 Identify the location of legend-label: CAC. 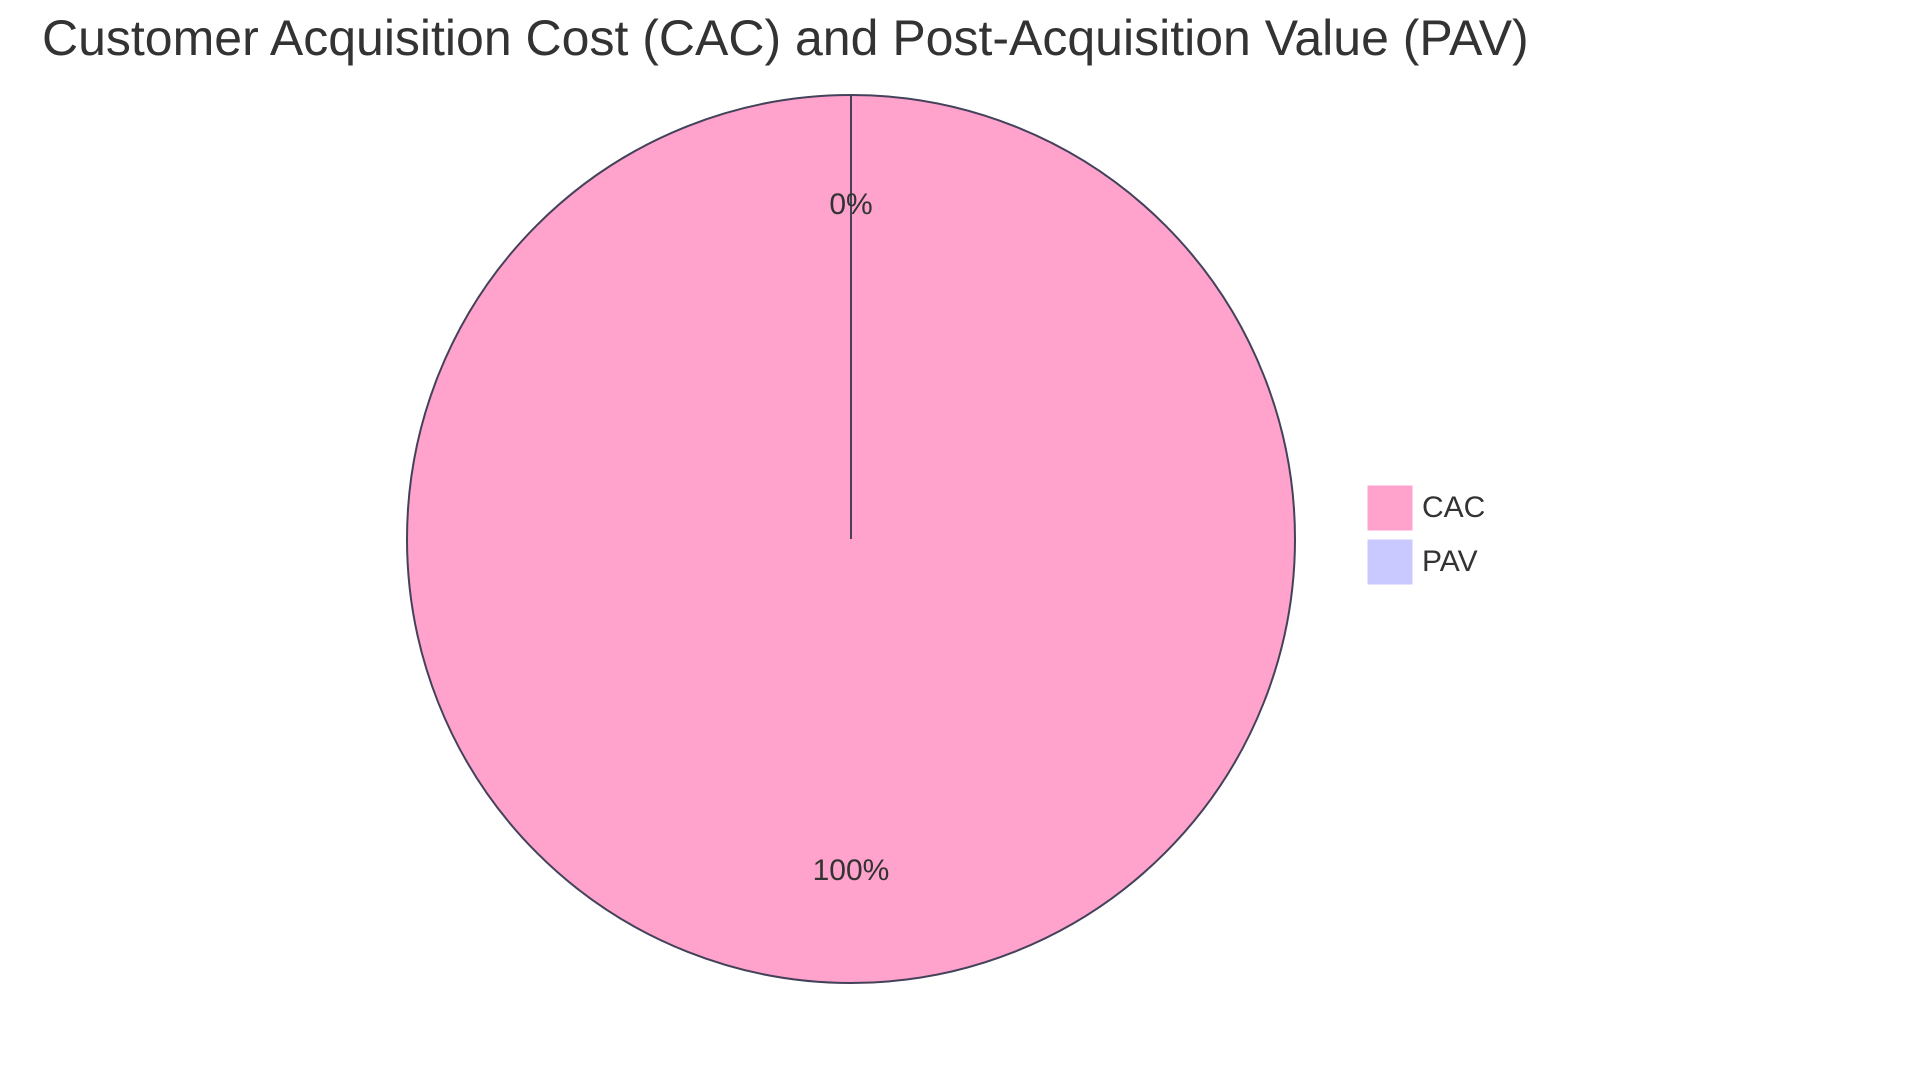
(1453, 507).